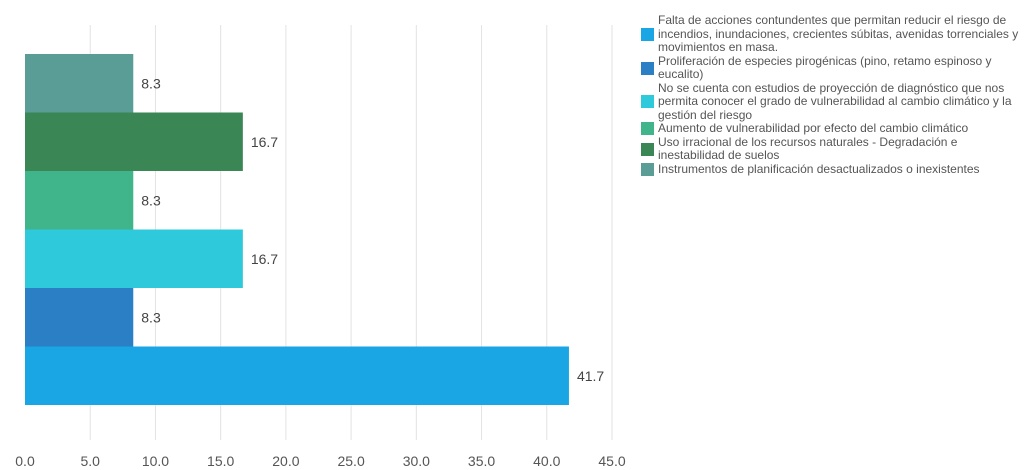 The height and width of the screenshot is (470, 1034). I want to click on bar-value-label: 41.7, so click(590, 376).